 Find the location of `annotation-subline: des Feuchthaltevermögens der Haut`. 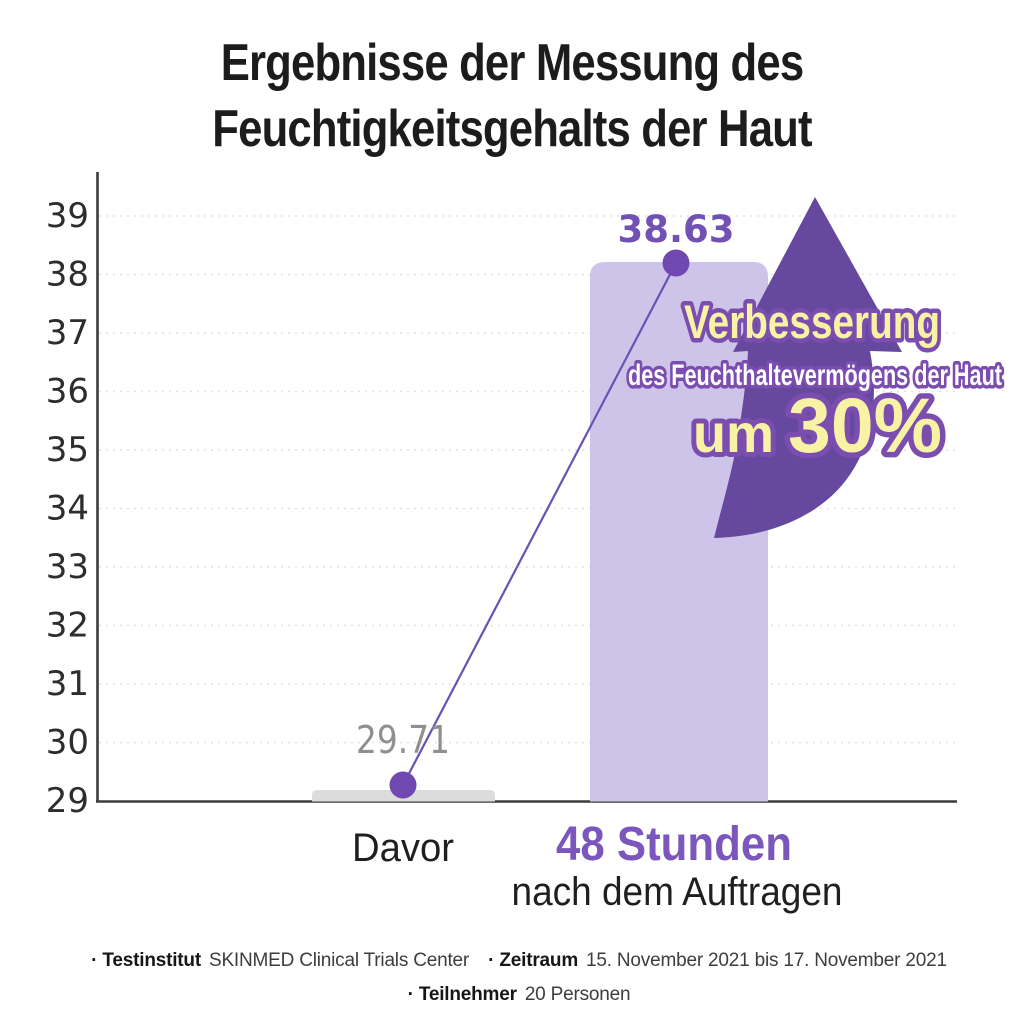

annotation-subline: des Feuchthaltevermögens der Haut is located at coordinates (815, 375).